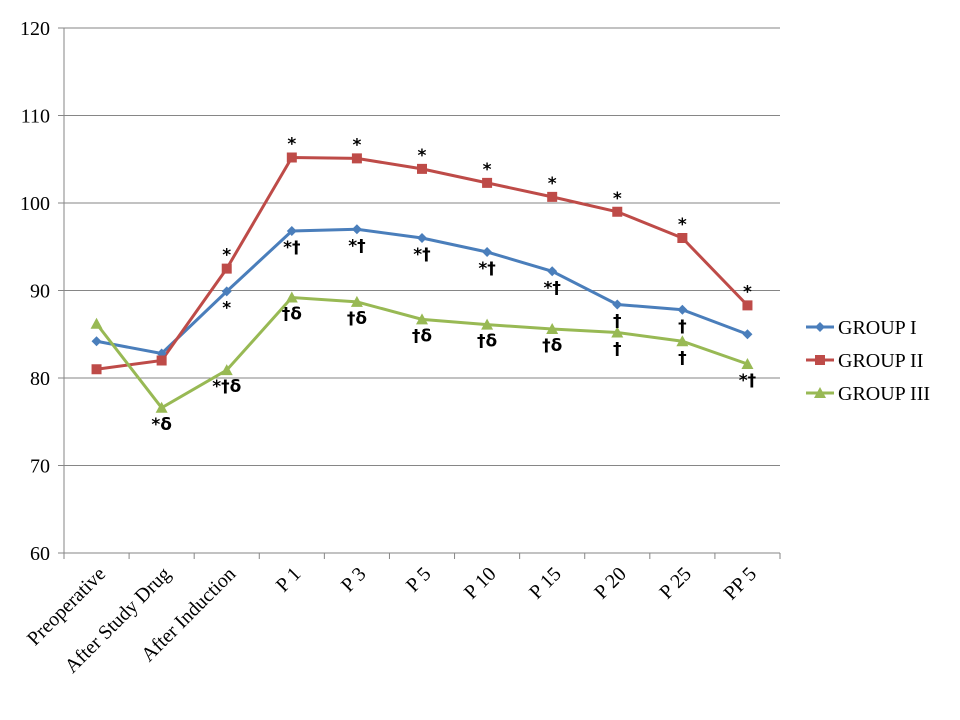 The width and height of the screenshot is (960, 720). I want to click on x-tick-label: P 20, so click(610, 583).